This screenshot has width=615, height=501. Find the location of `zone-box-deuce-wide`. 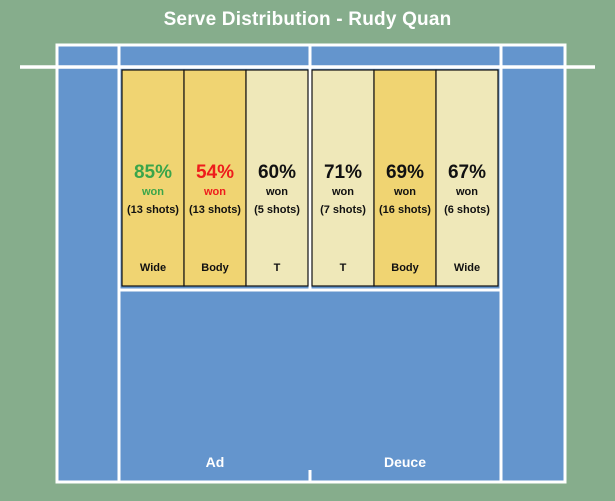

zone-box-deuce-wide is located at coordinates (467, 178).